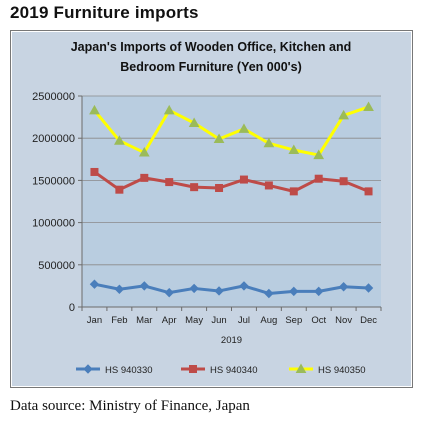  I want to click on x-tick-label: Sep, so click(293, 320).